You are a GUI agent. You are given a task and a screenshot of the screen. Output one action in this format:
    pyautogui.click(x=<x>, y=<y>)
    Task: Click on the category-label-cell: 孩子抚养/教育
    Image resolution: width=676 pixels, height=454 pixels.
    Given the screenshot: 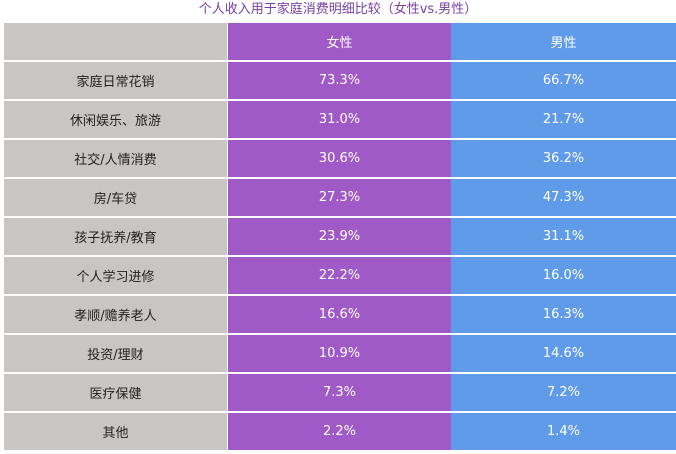 What is the action you would take?
    pyautogui.click(x=116, y=237)
    